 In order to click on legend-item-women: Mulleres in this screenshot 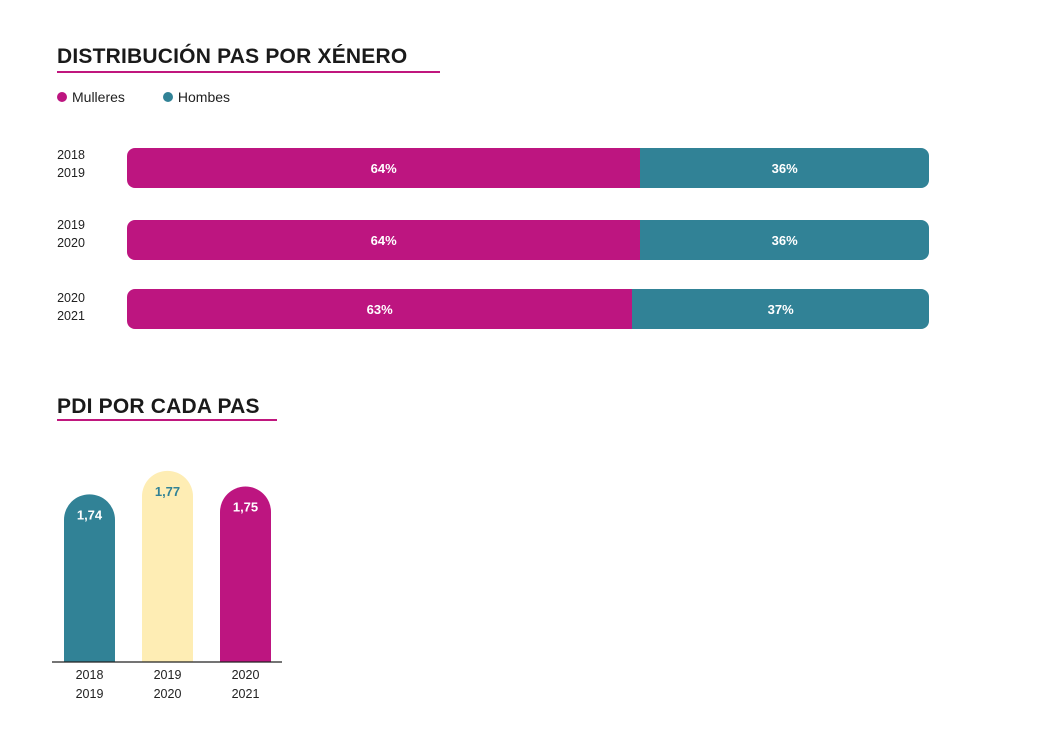, I will do `click(91, 97)`.